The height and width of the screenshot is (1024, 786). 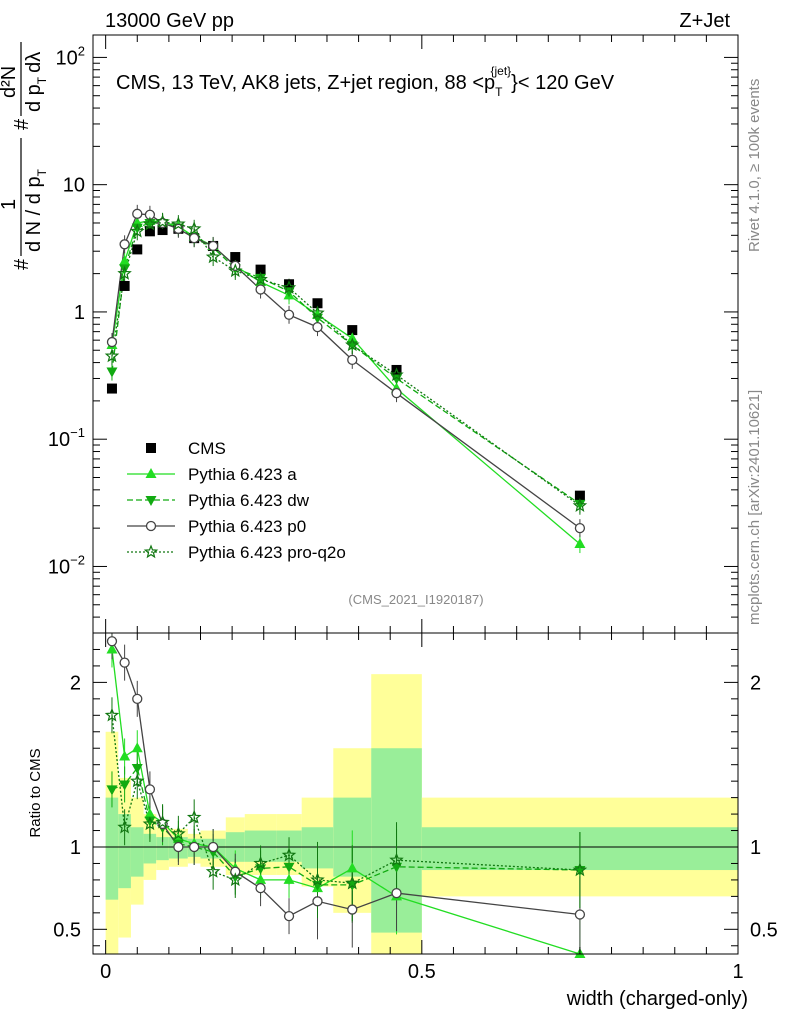 What do you see at coordinates (755, 848) in the screenshot?
I see `ratio-y-tick-label-right: 1` at bounding box center [755, 848].